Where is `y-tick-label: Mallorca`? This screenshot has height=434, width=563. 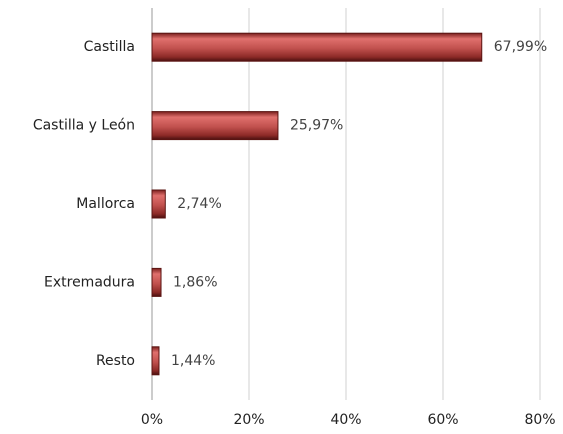 y-tick-label: Mallorca is located at coordinates (105, 204).